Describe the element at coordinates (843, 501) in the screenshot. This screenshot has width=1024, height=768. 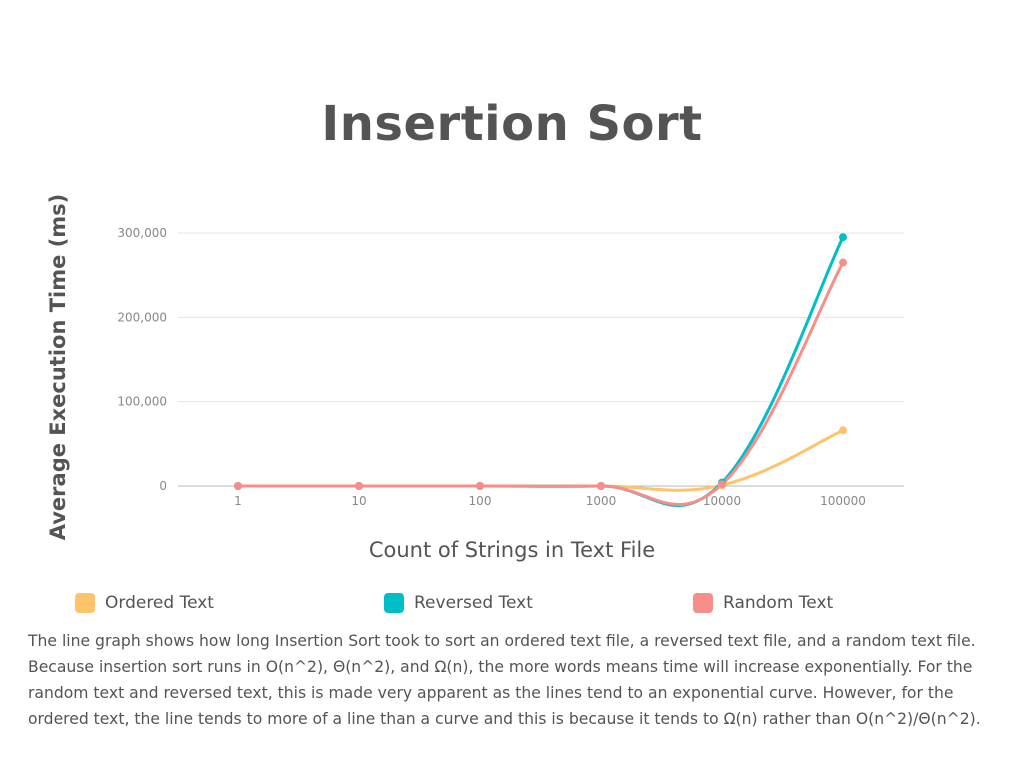
I see `x-tick-label: 100000` at that location.